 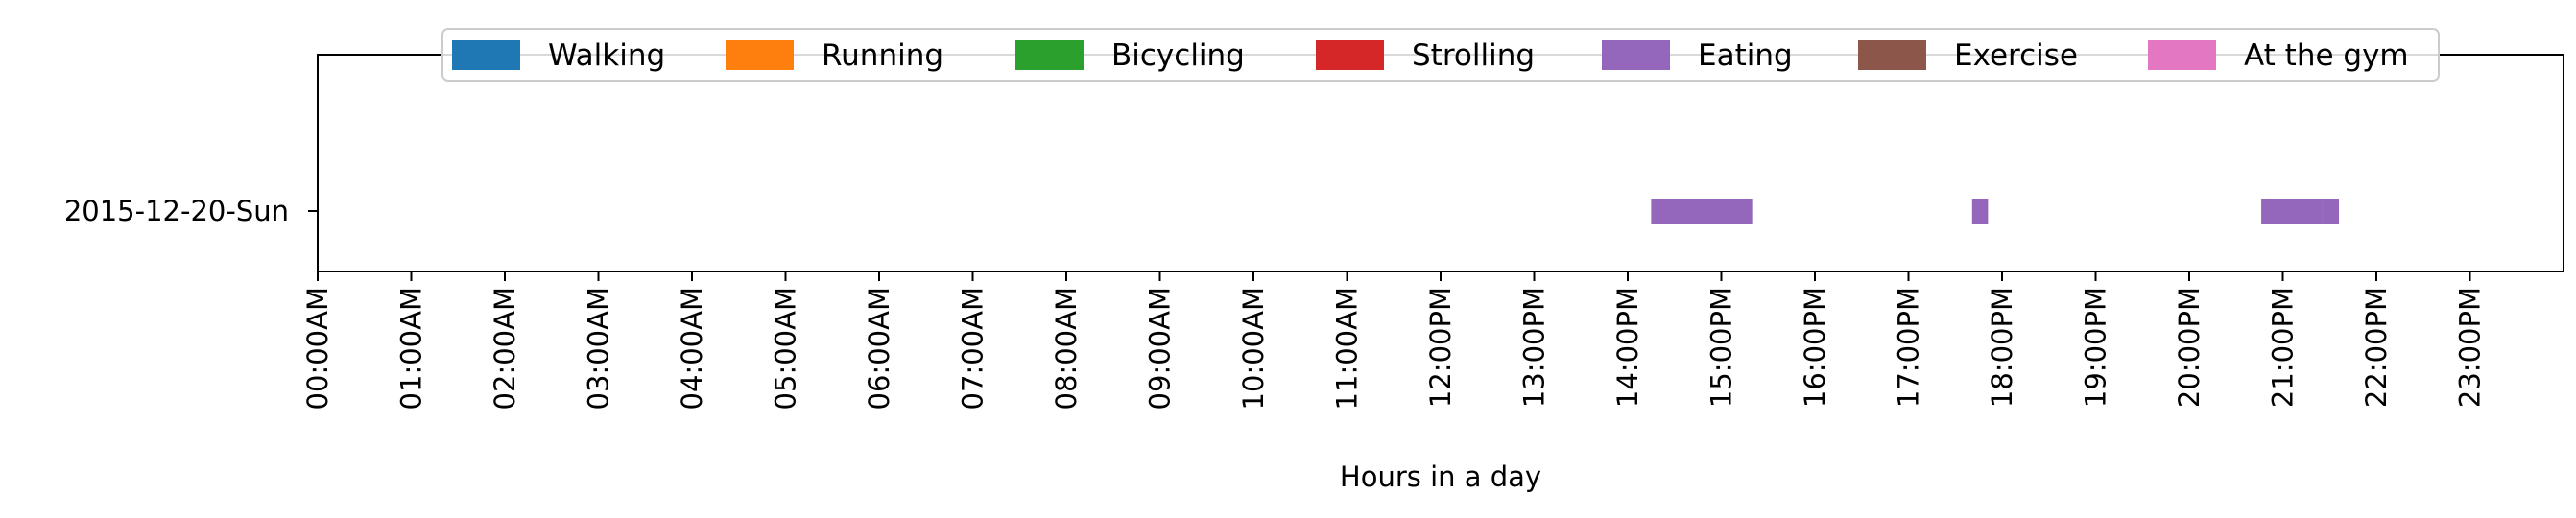 I want to click on legend-swatch-running, so click(x=760, y=55).